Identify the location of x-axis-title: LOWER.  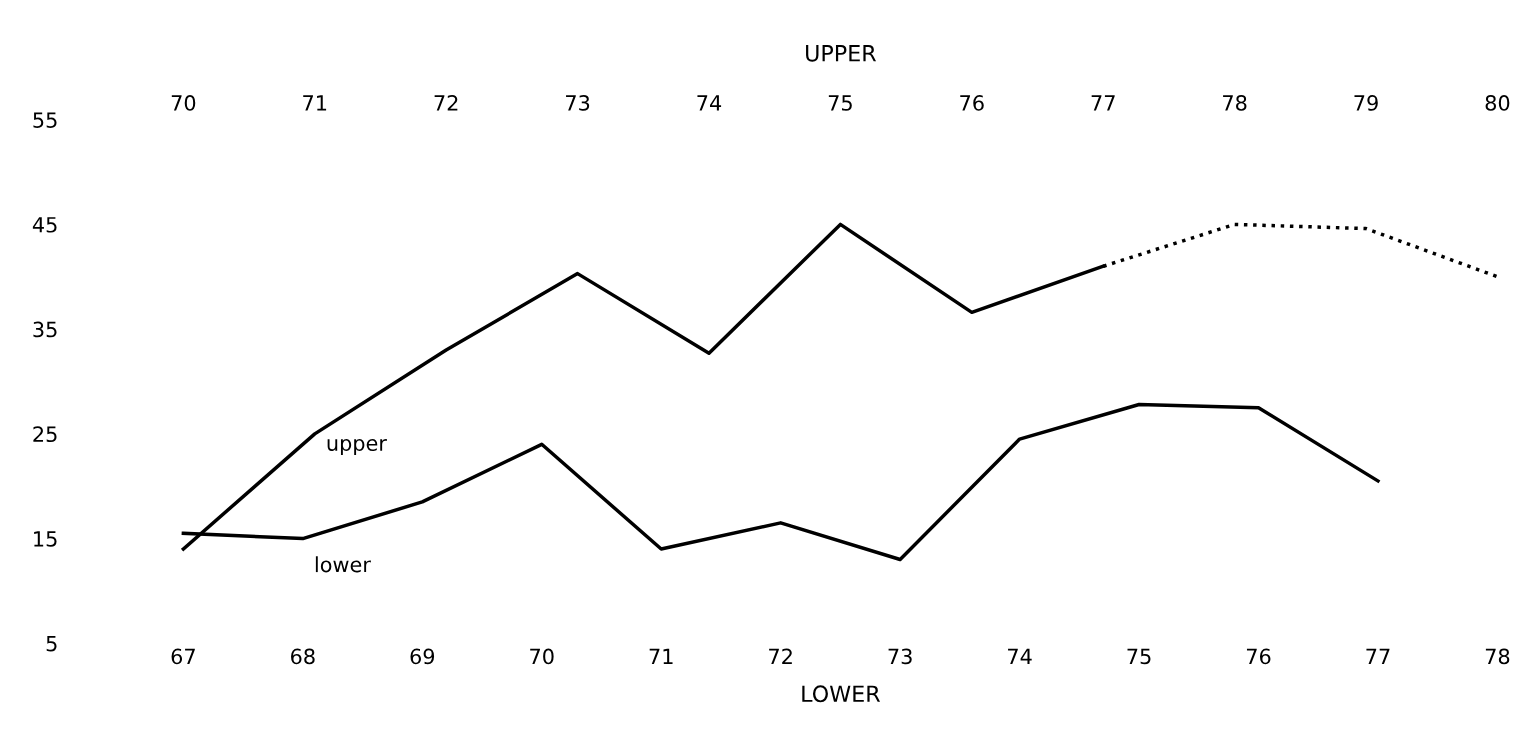
(841, 694).